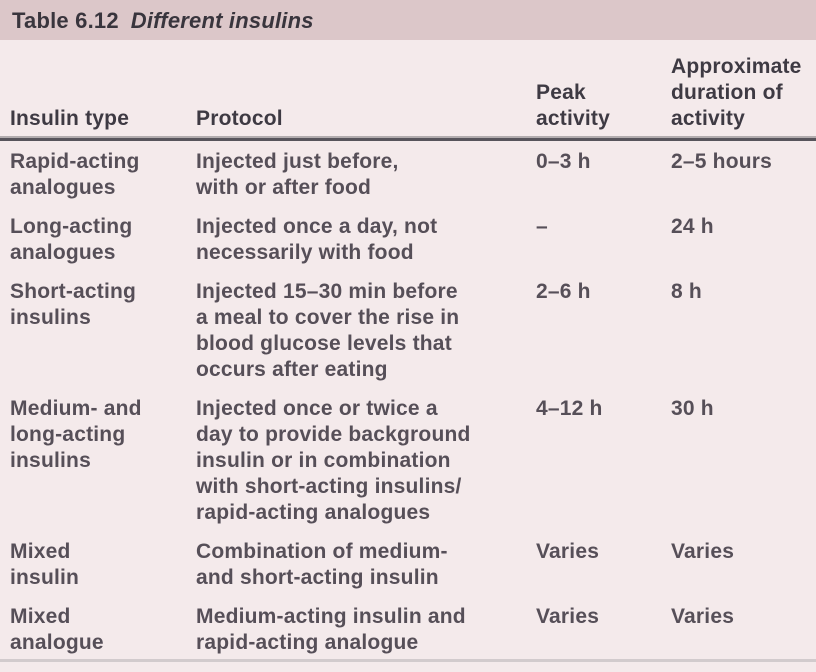  Describe the element at coordinates (75, 174) in the screenshot. I see `cell-insulin-type: Rapid-acting analogues` at that location.